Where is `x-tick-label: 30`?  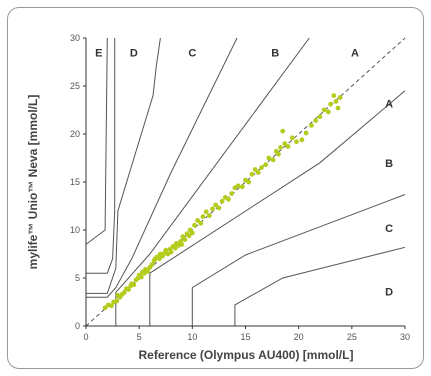
x-tick-label: 30 is located at coordinates (405, 337).